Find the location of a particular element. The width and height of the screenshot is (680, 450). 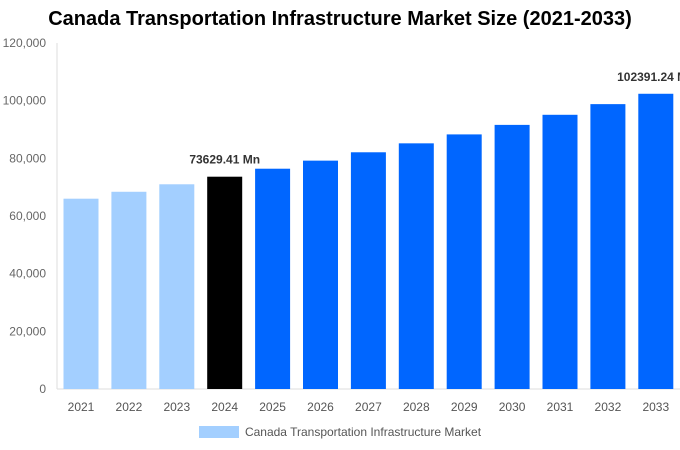

x-tick-label: 2030 is located at coordinates (512, 407).